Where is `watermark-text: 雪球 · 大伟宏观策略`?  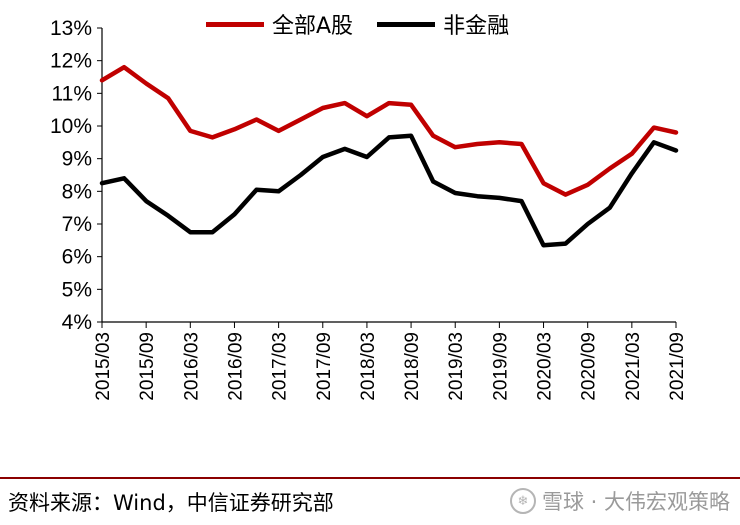
watermark-text: 雪球 · 大伟宏观策略 is located at coordinates (635, 502).